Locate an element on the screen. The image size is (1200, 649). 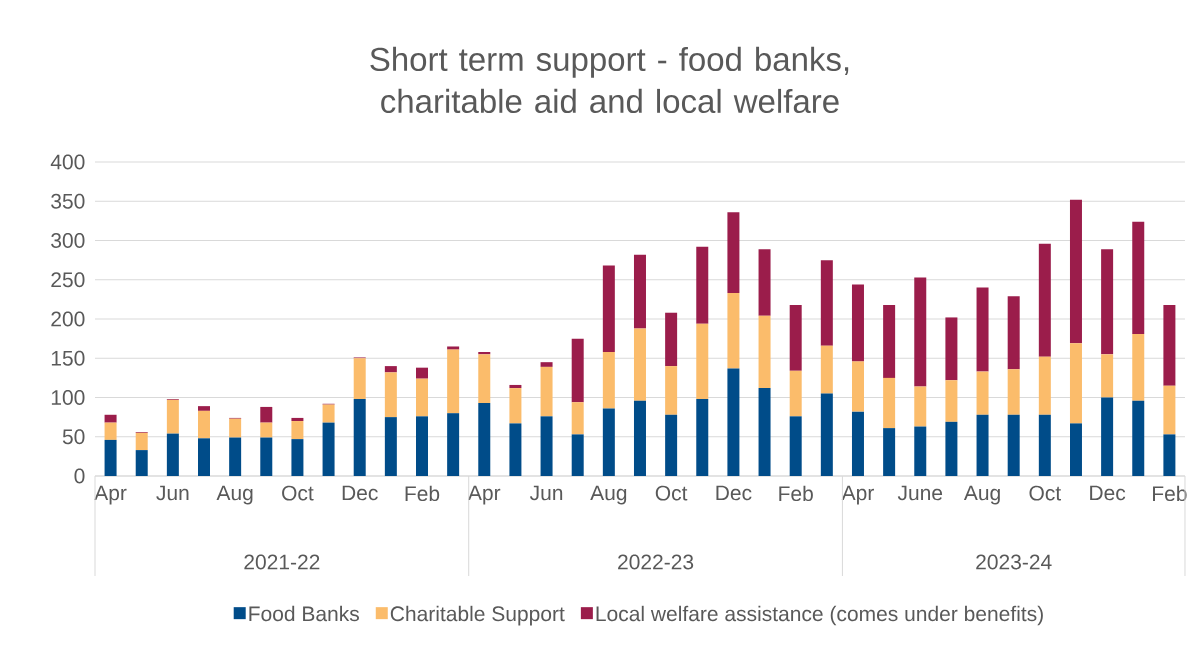
text: 2022-23 is located at coordinates (656, 562).